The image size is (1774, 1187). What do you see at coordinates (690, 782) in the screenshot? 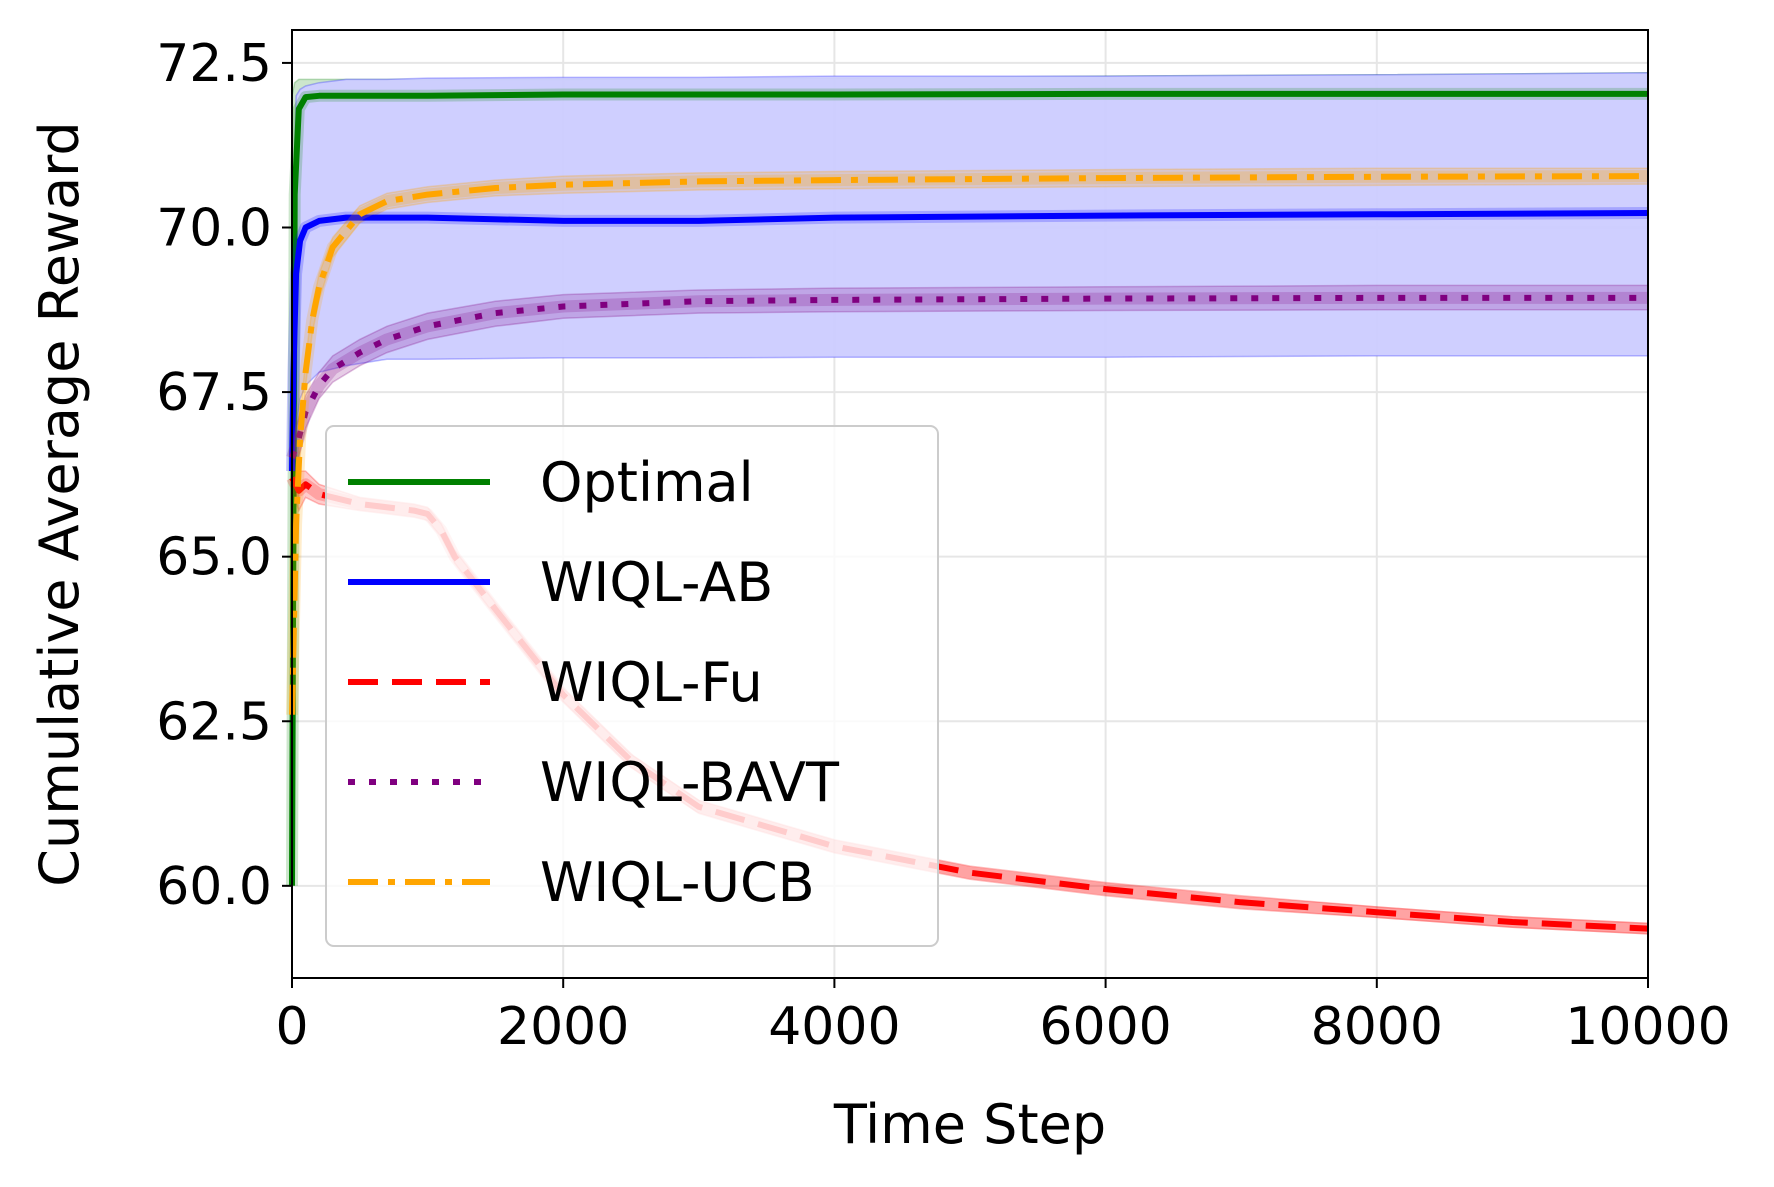
I see `legend-label: WIQL-BAVT` at bounding box center [690, 782].